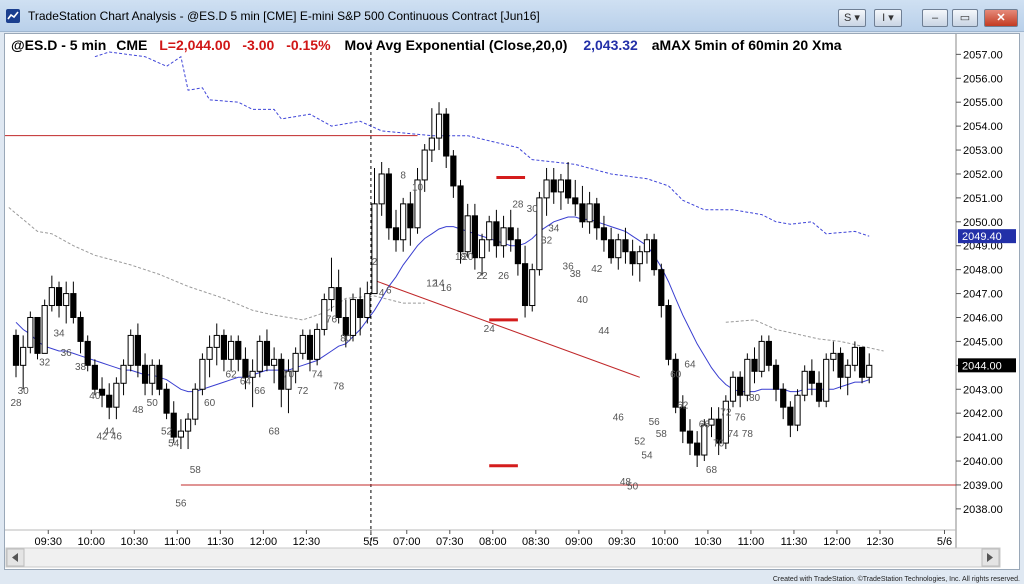  Describe the element at coordinates (59, 334) in the screenshot. I see `bar-number-label: 34` at that location.